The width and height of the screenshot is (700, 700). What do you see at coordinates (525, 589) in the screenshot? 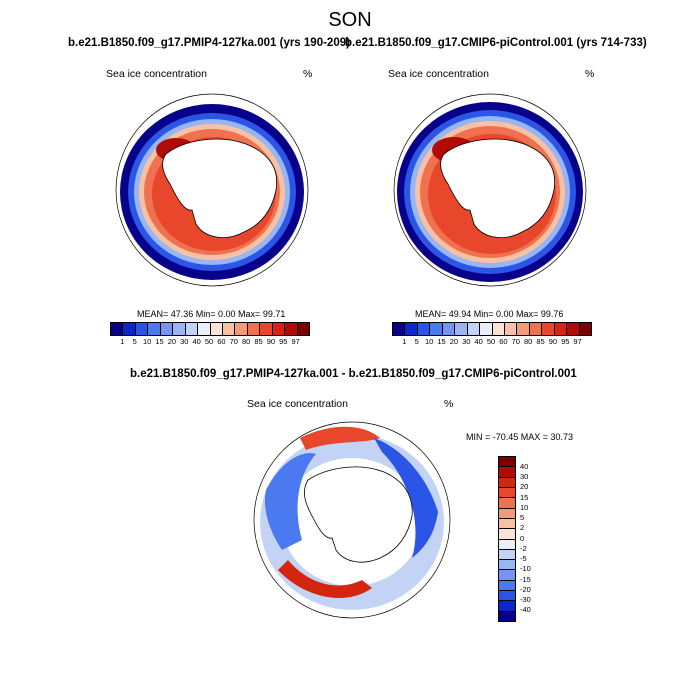
I see `colorbar-tick-label: -20` at bounding box center [525, 589].